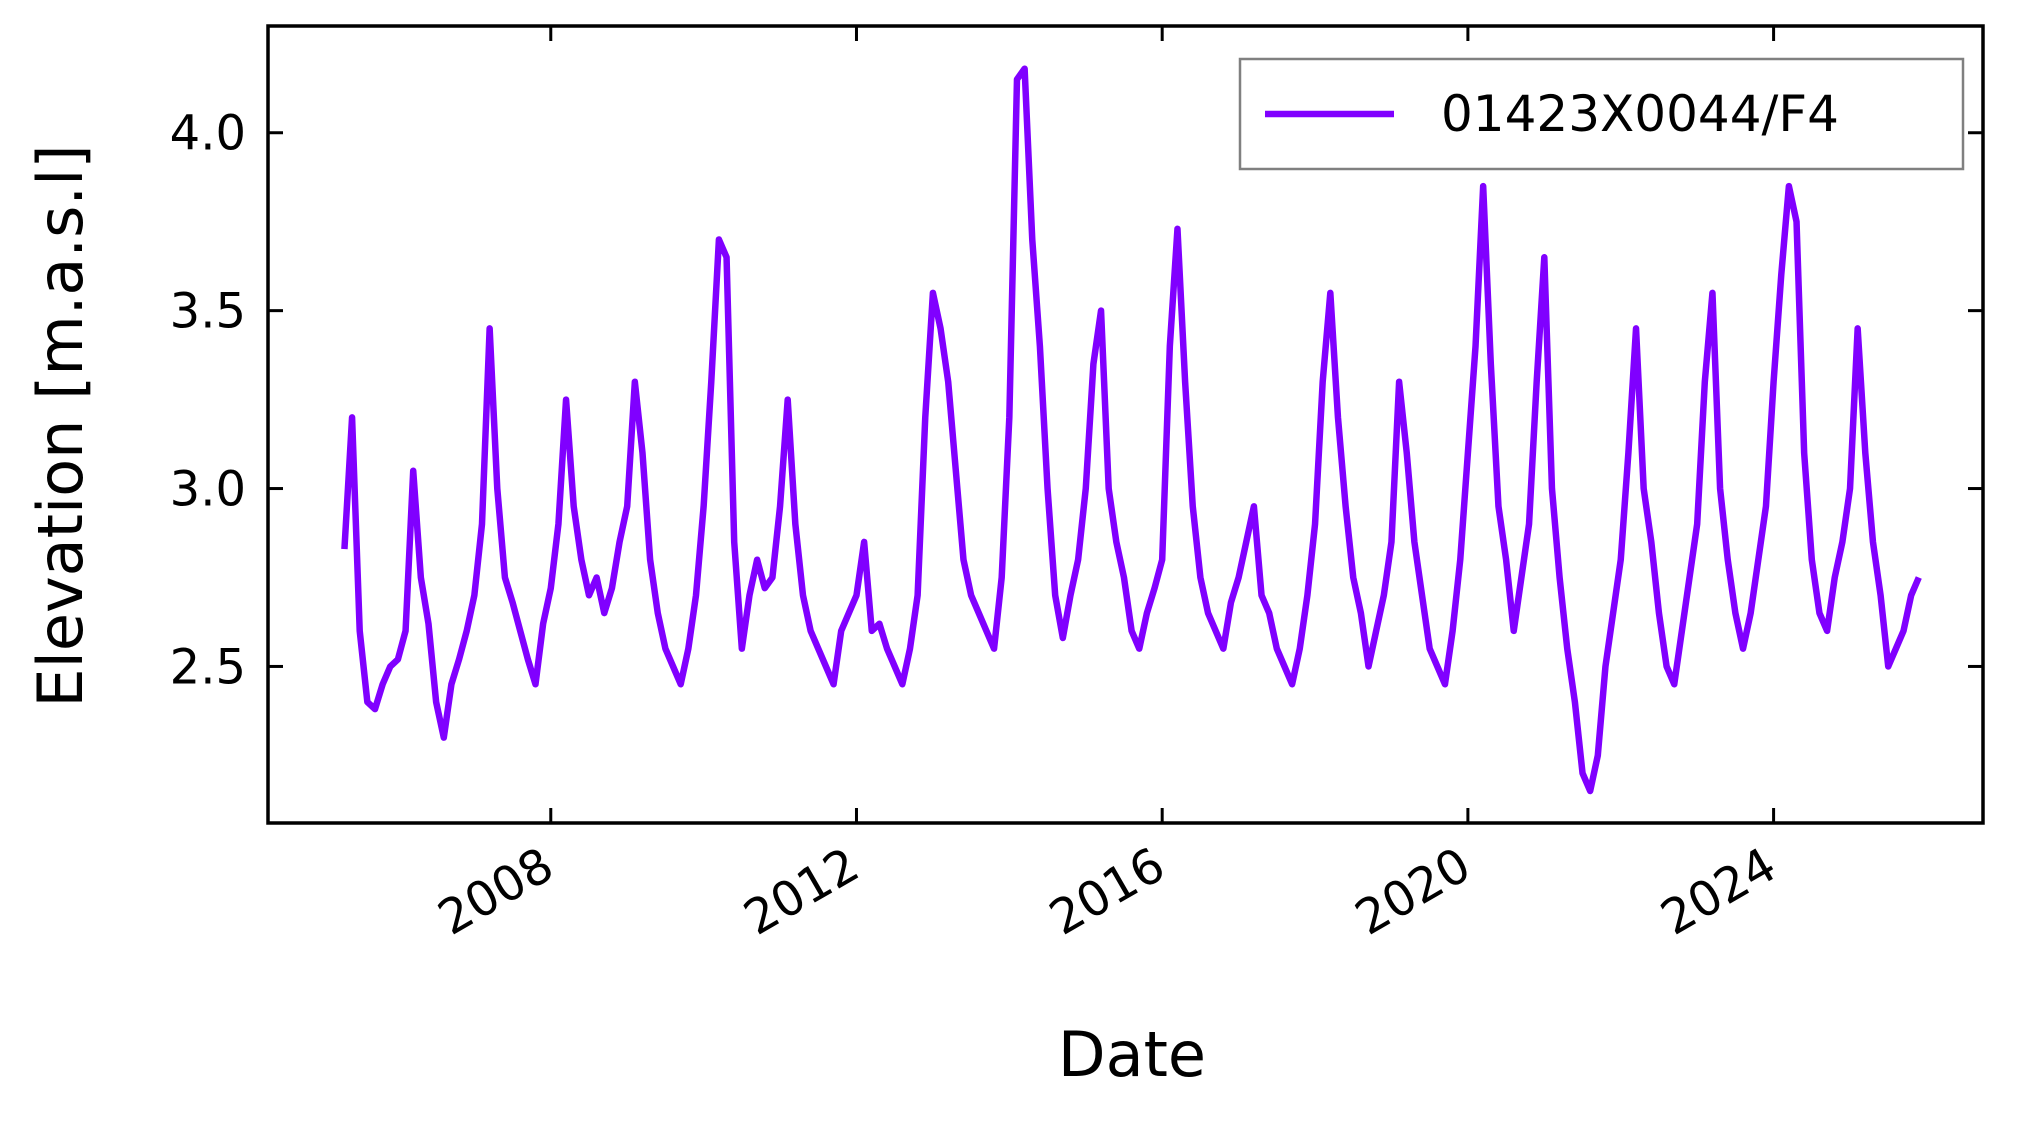 This screenshot has width=2024, height=1125. What do you see at coordinates (1413, 892) in the screenshot?
I see `x-tick-label: 2020` at bounding box center [1413, 892].